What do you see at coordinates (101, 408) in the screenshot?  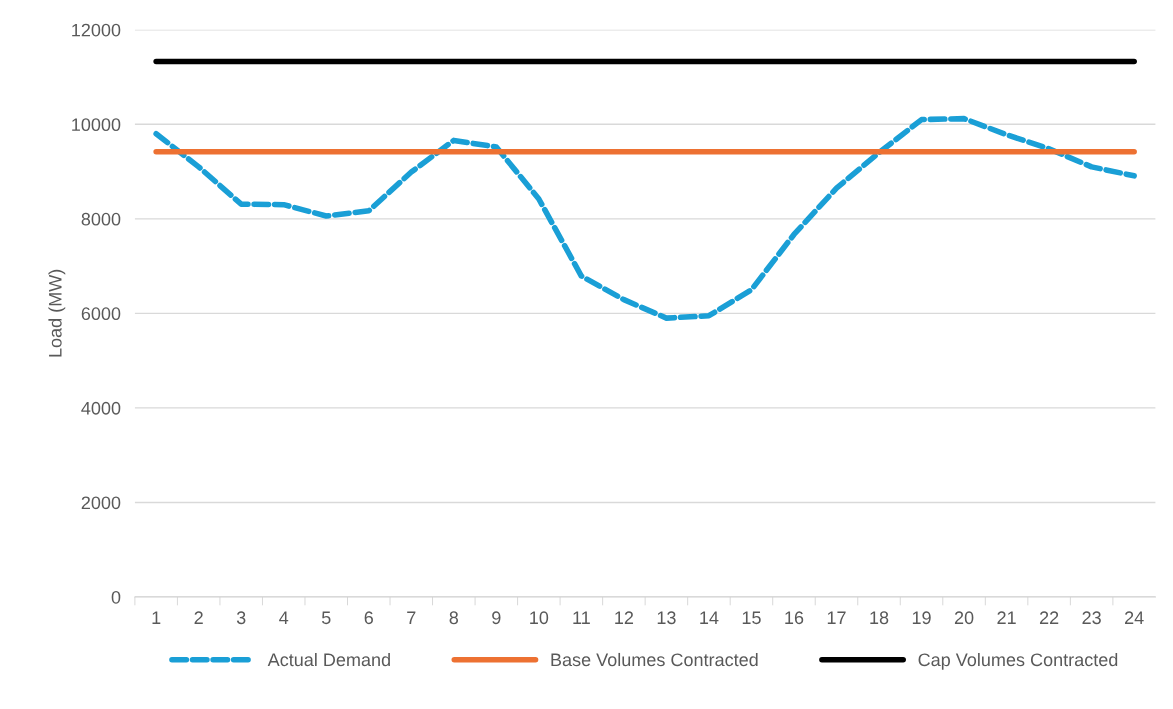 I see `y-tick-label: 4000` at bounding box center [101, 408].